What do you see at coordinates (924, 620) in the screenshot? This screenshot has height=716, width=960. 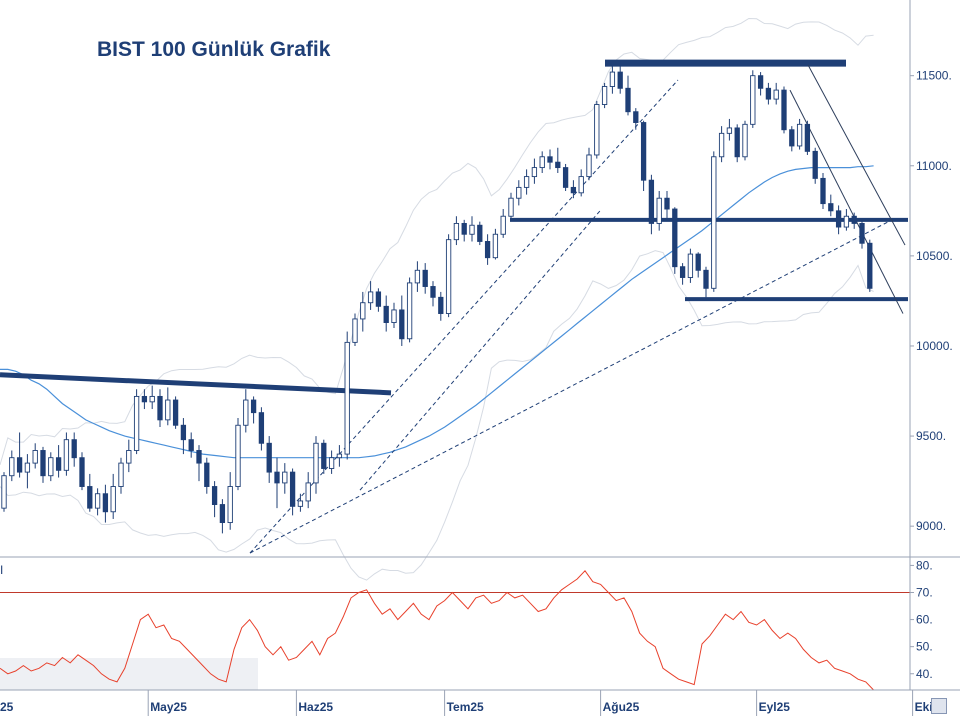 I see `rsi-tick-label: 60.` at bounding box center [924, 620].